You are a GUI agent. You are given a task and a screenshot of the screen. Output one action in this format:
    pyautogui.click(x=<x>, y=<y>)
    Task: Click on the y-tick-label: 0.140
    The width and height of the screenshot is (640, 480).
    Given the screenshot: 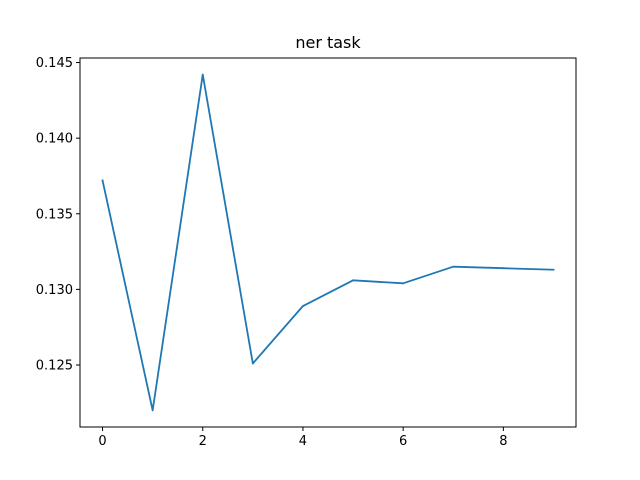 What is the action you would take?
    pyautogui.click(x=54, y=139)
    